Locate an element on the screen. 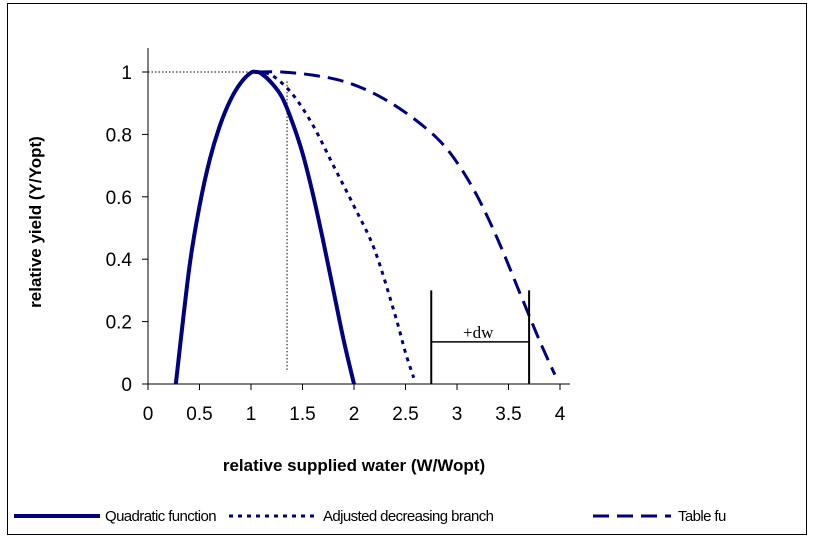 Image resolution: width=816 pixels, height=539 pixels. x-tick-label: 3 is located at coordinates (457, 414).